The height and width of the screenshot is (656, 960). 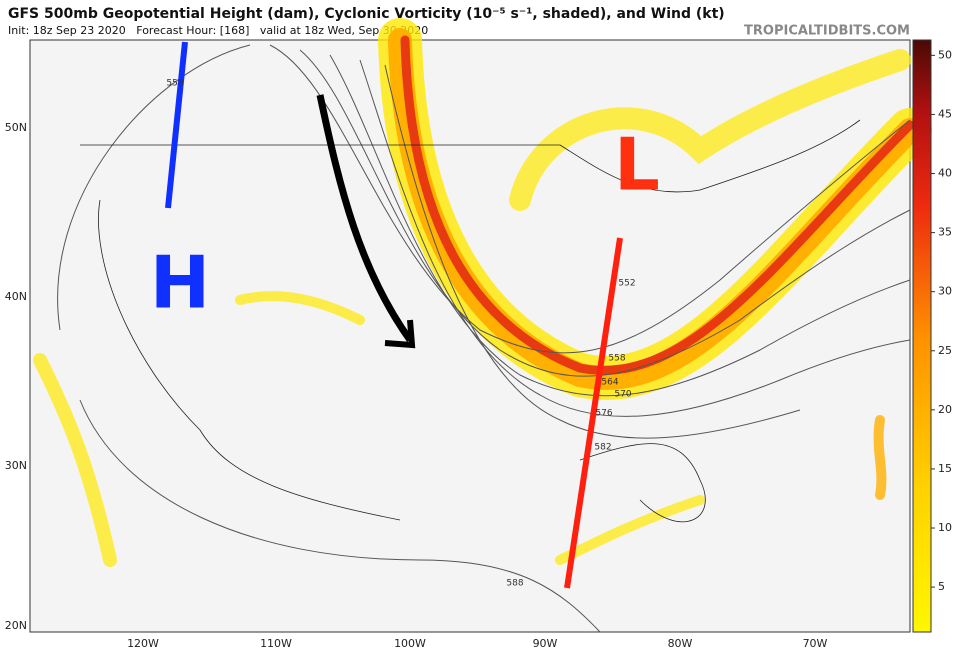 I want to click on source: TROPICALTIDBITS.COM, so click(x=827, y=31).